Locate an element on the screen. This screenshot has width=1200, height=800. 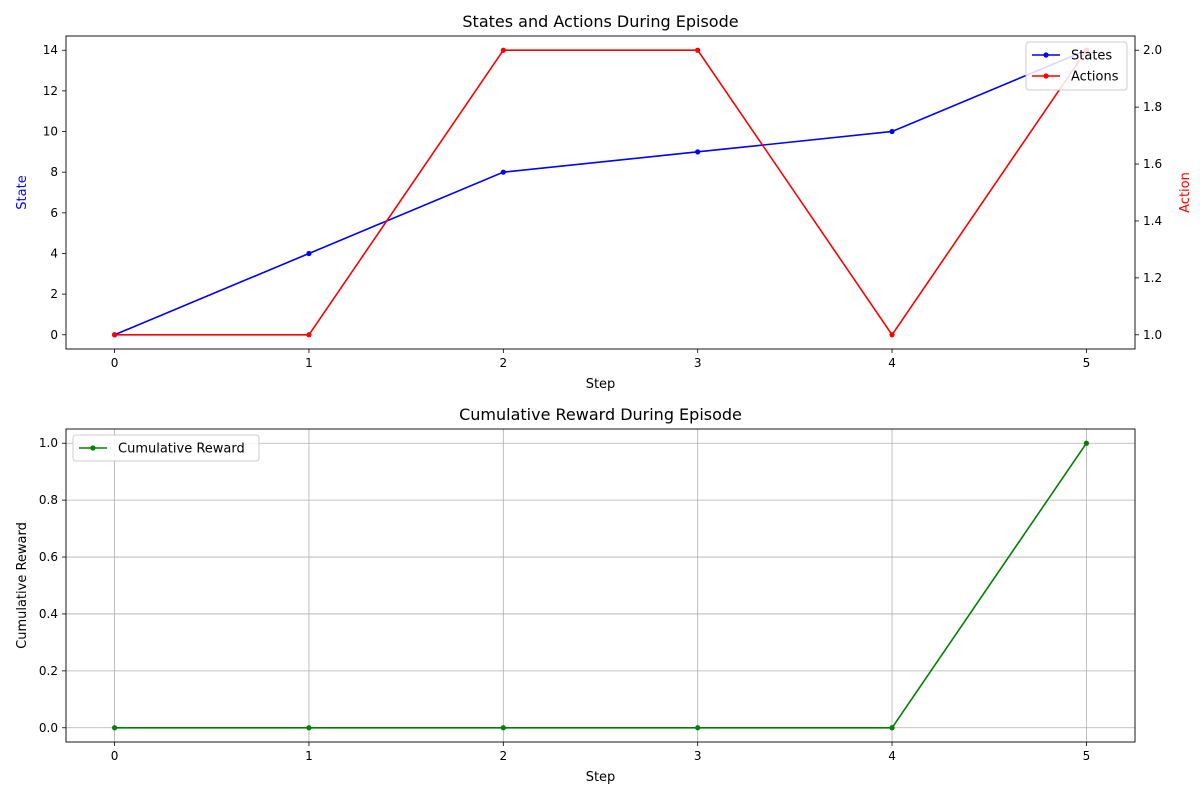
chart0-y-tick-label-2: 4 is located at coordinates (54, 253).